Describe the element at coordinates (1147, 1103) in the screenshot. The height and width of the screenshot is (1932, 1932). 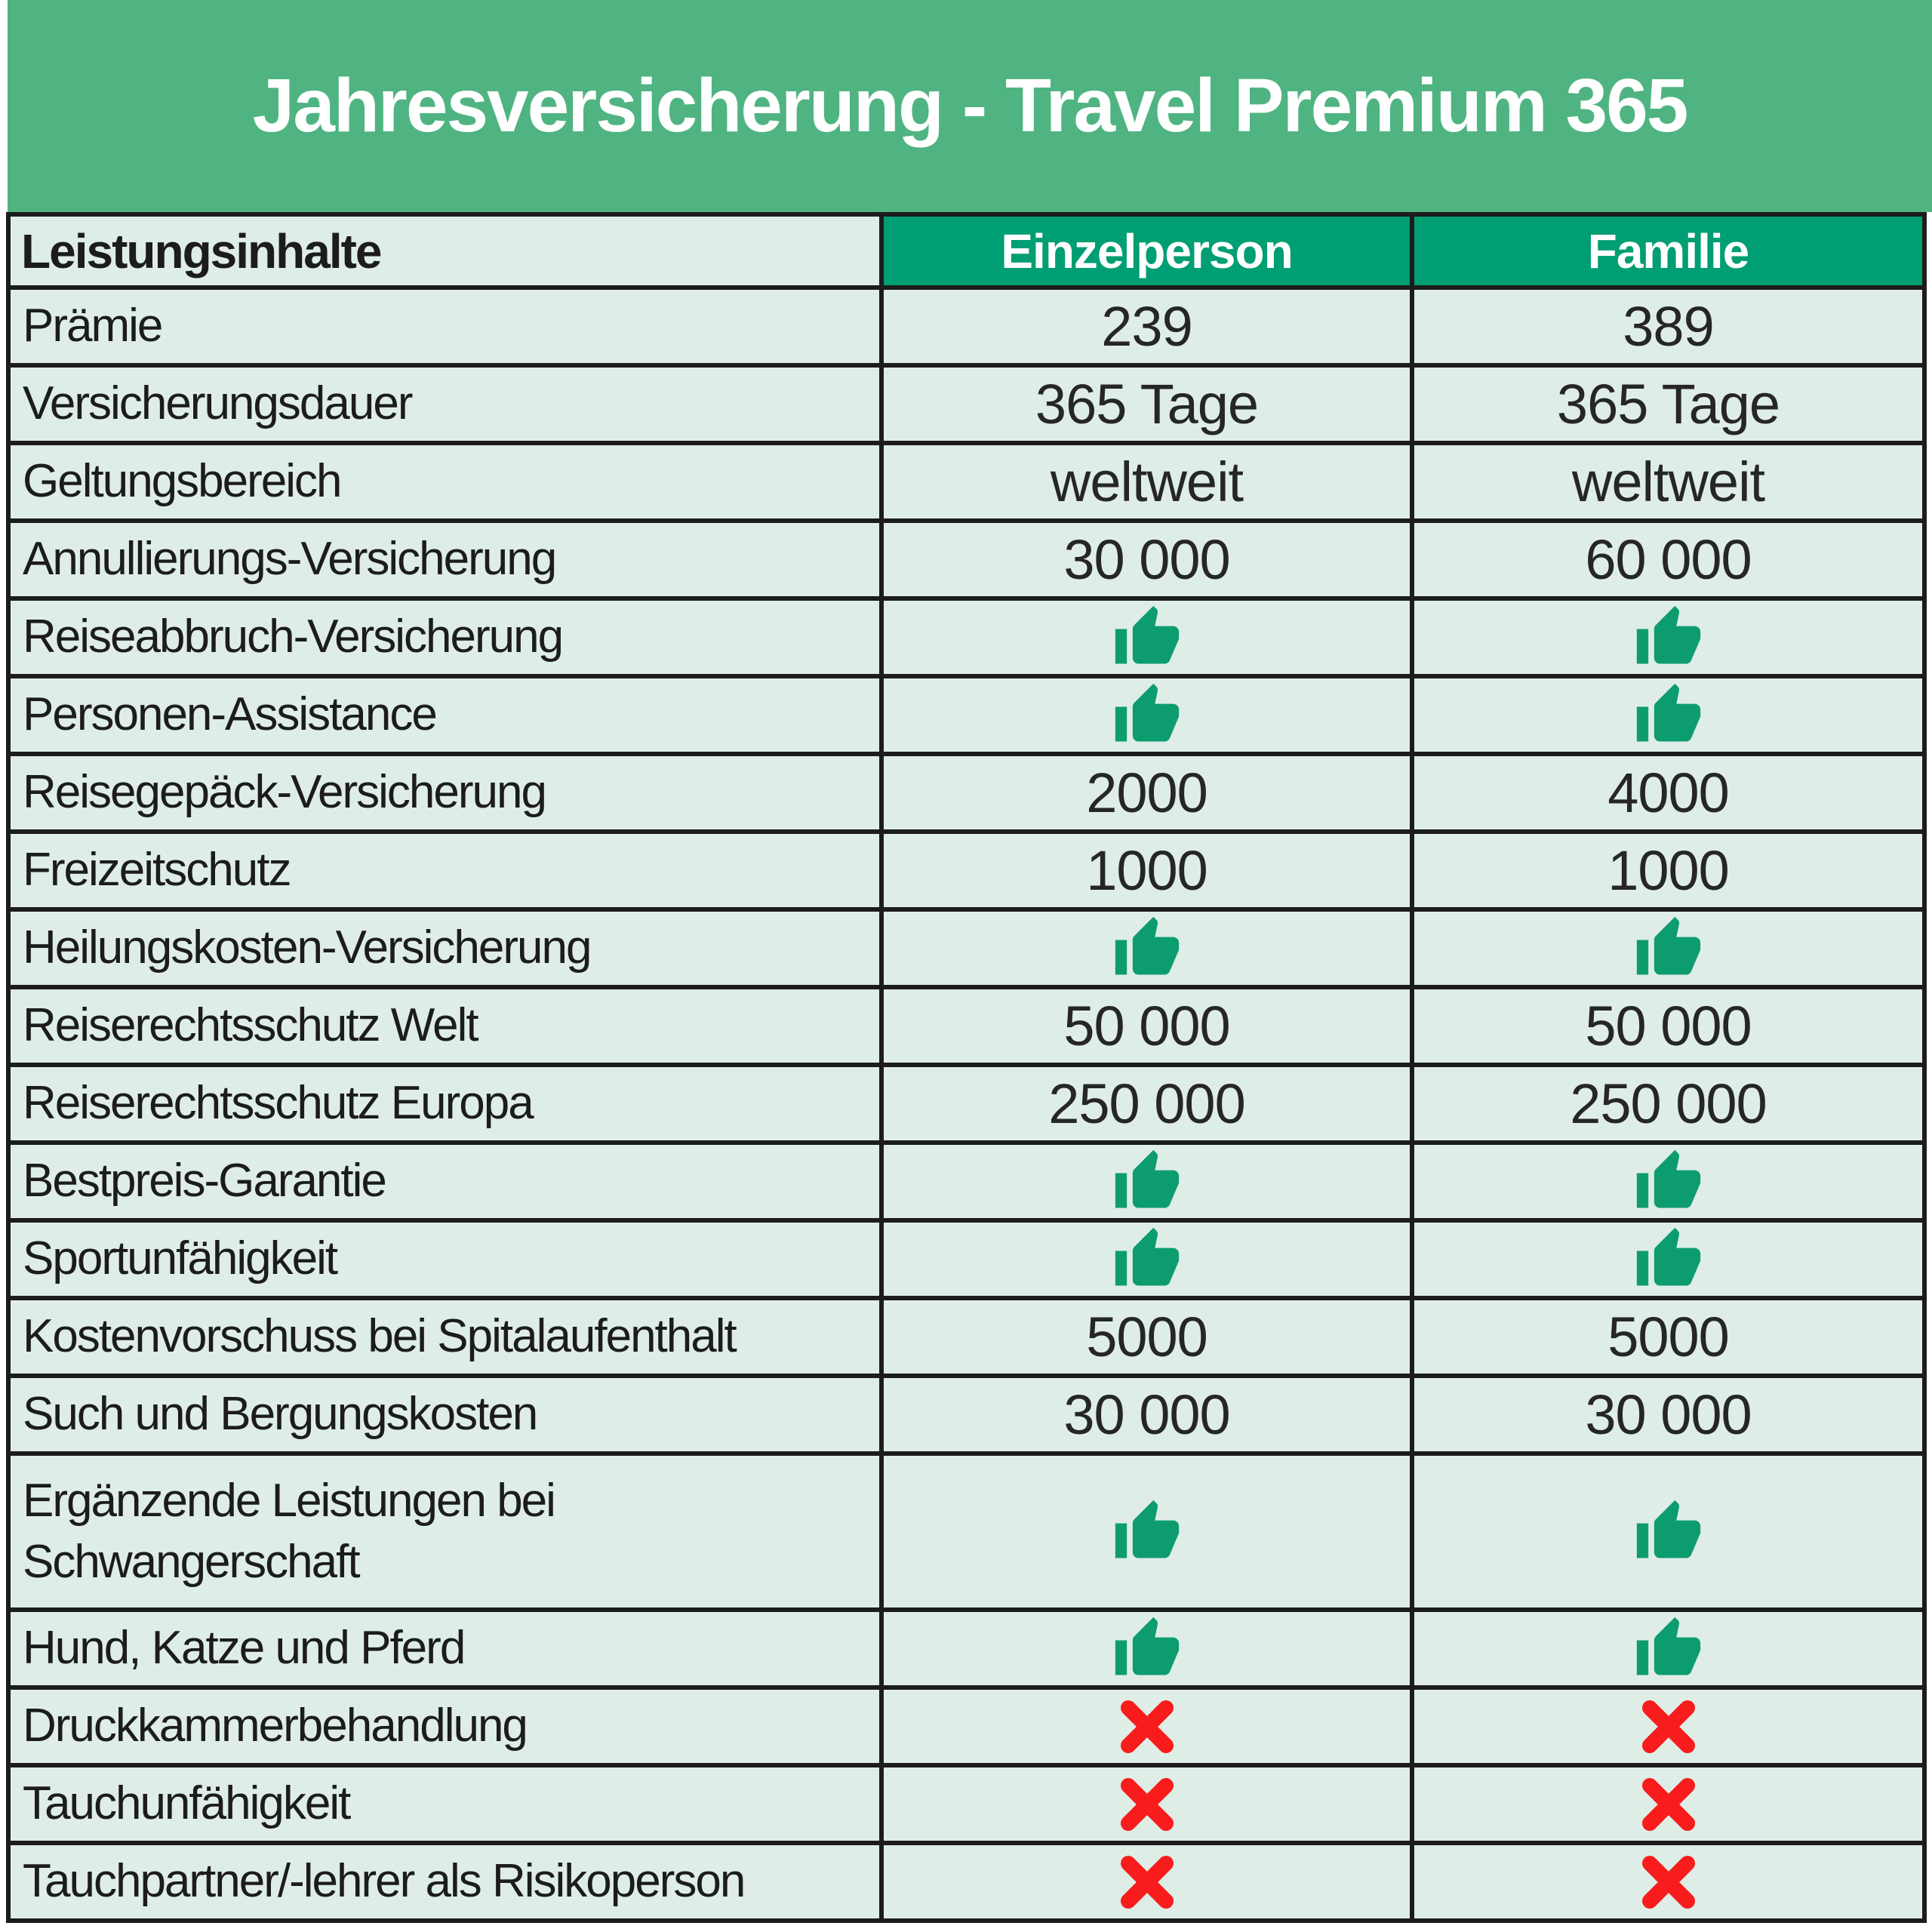
I see `row-value-einzelperson: 250 000` at that location.